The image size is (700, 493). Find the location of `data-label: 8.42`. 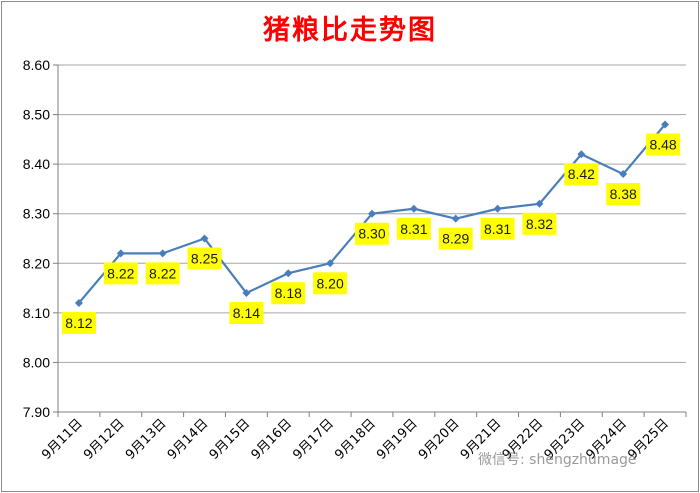

data-label: 8.42 is located at coordinates (581, 174).